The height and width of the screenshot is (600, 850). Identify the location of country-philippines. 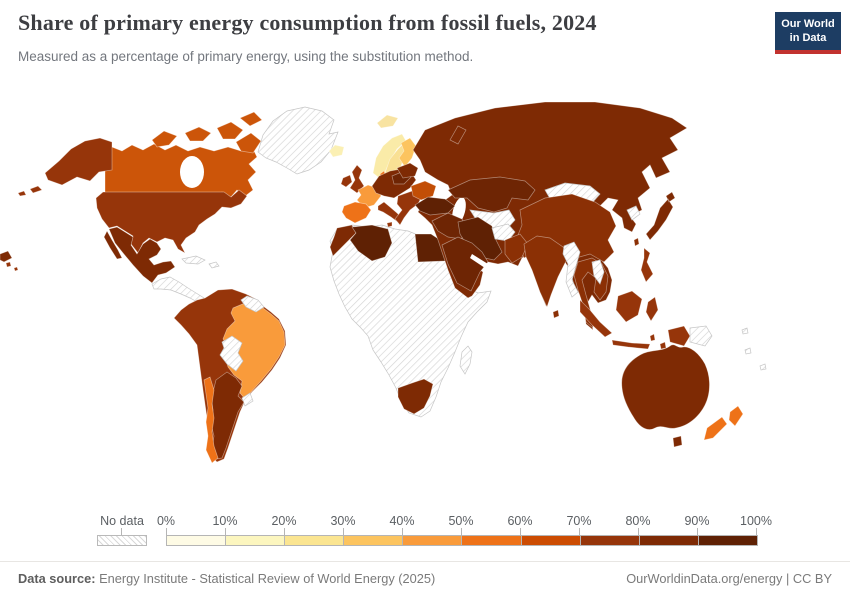
(647, 265).